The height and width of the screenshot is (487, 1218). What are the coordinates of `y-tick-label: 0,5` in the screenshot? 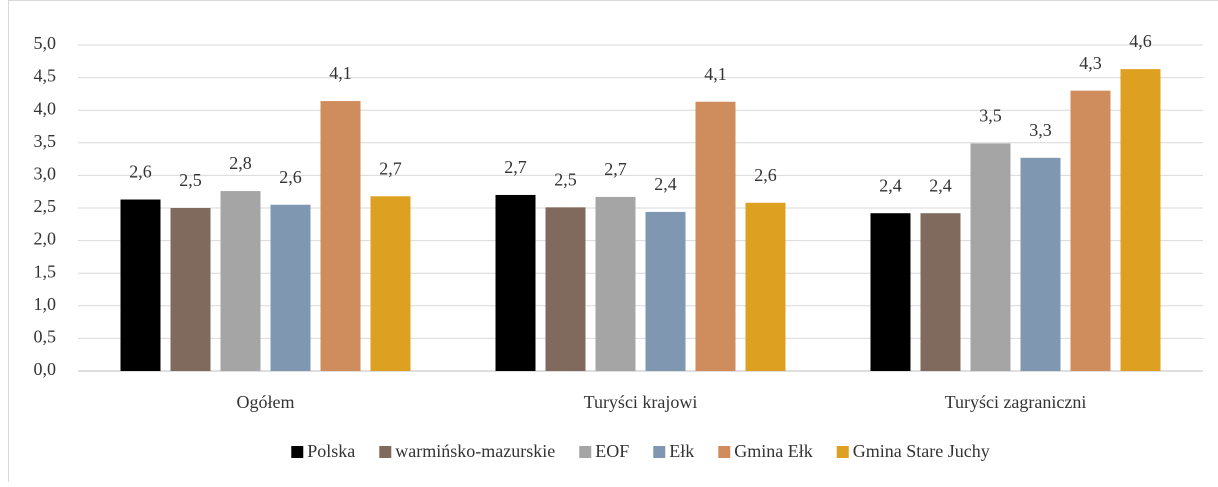 It's located at (45, 337).